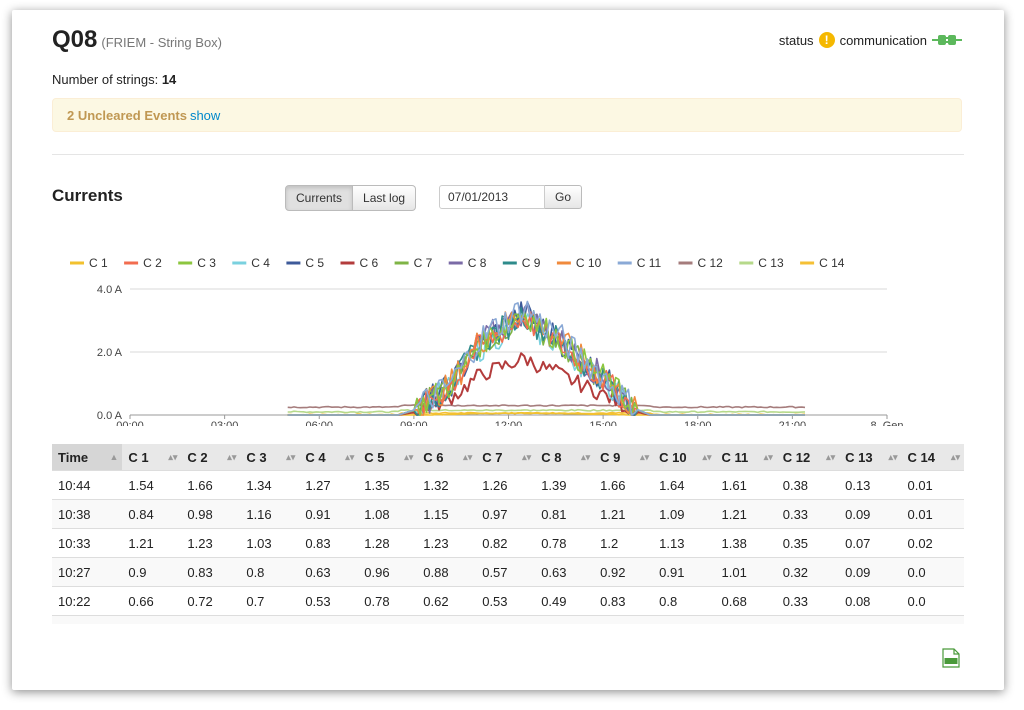  What do you see at coordinates (329, 457) in the screenshot?
I see `column-header-c-4: C 4 ▴▾` at bounding box center [329, 457].